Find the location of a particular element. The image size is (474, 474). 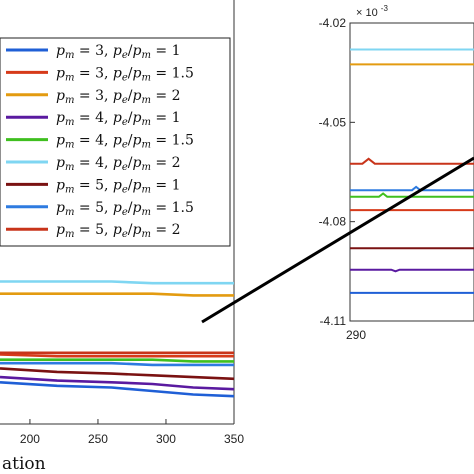

zoom-exponent-label: × 10 -3 is located at coordinates (372, 11).